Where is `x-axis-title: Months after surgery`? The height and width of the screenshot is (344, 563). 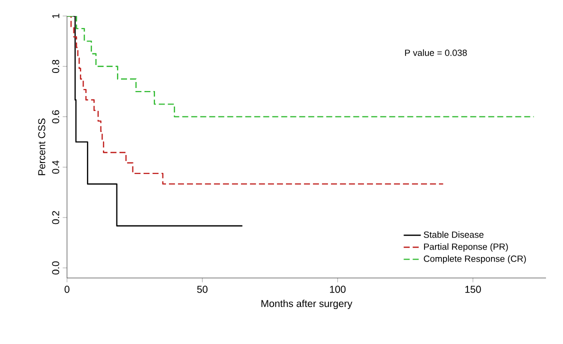 x-axis-title: Months after surgery is located at coordinates (306, 305).